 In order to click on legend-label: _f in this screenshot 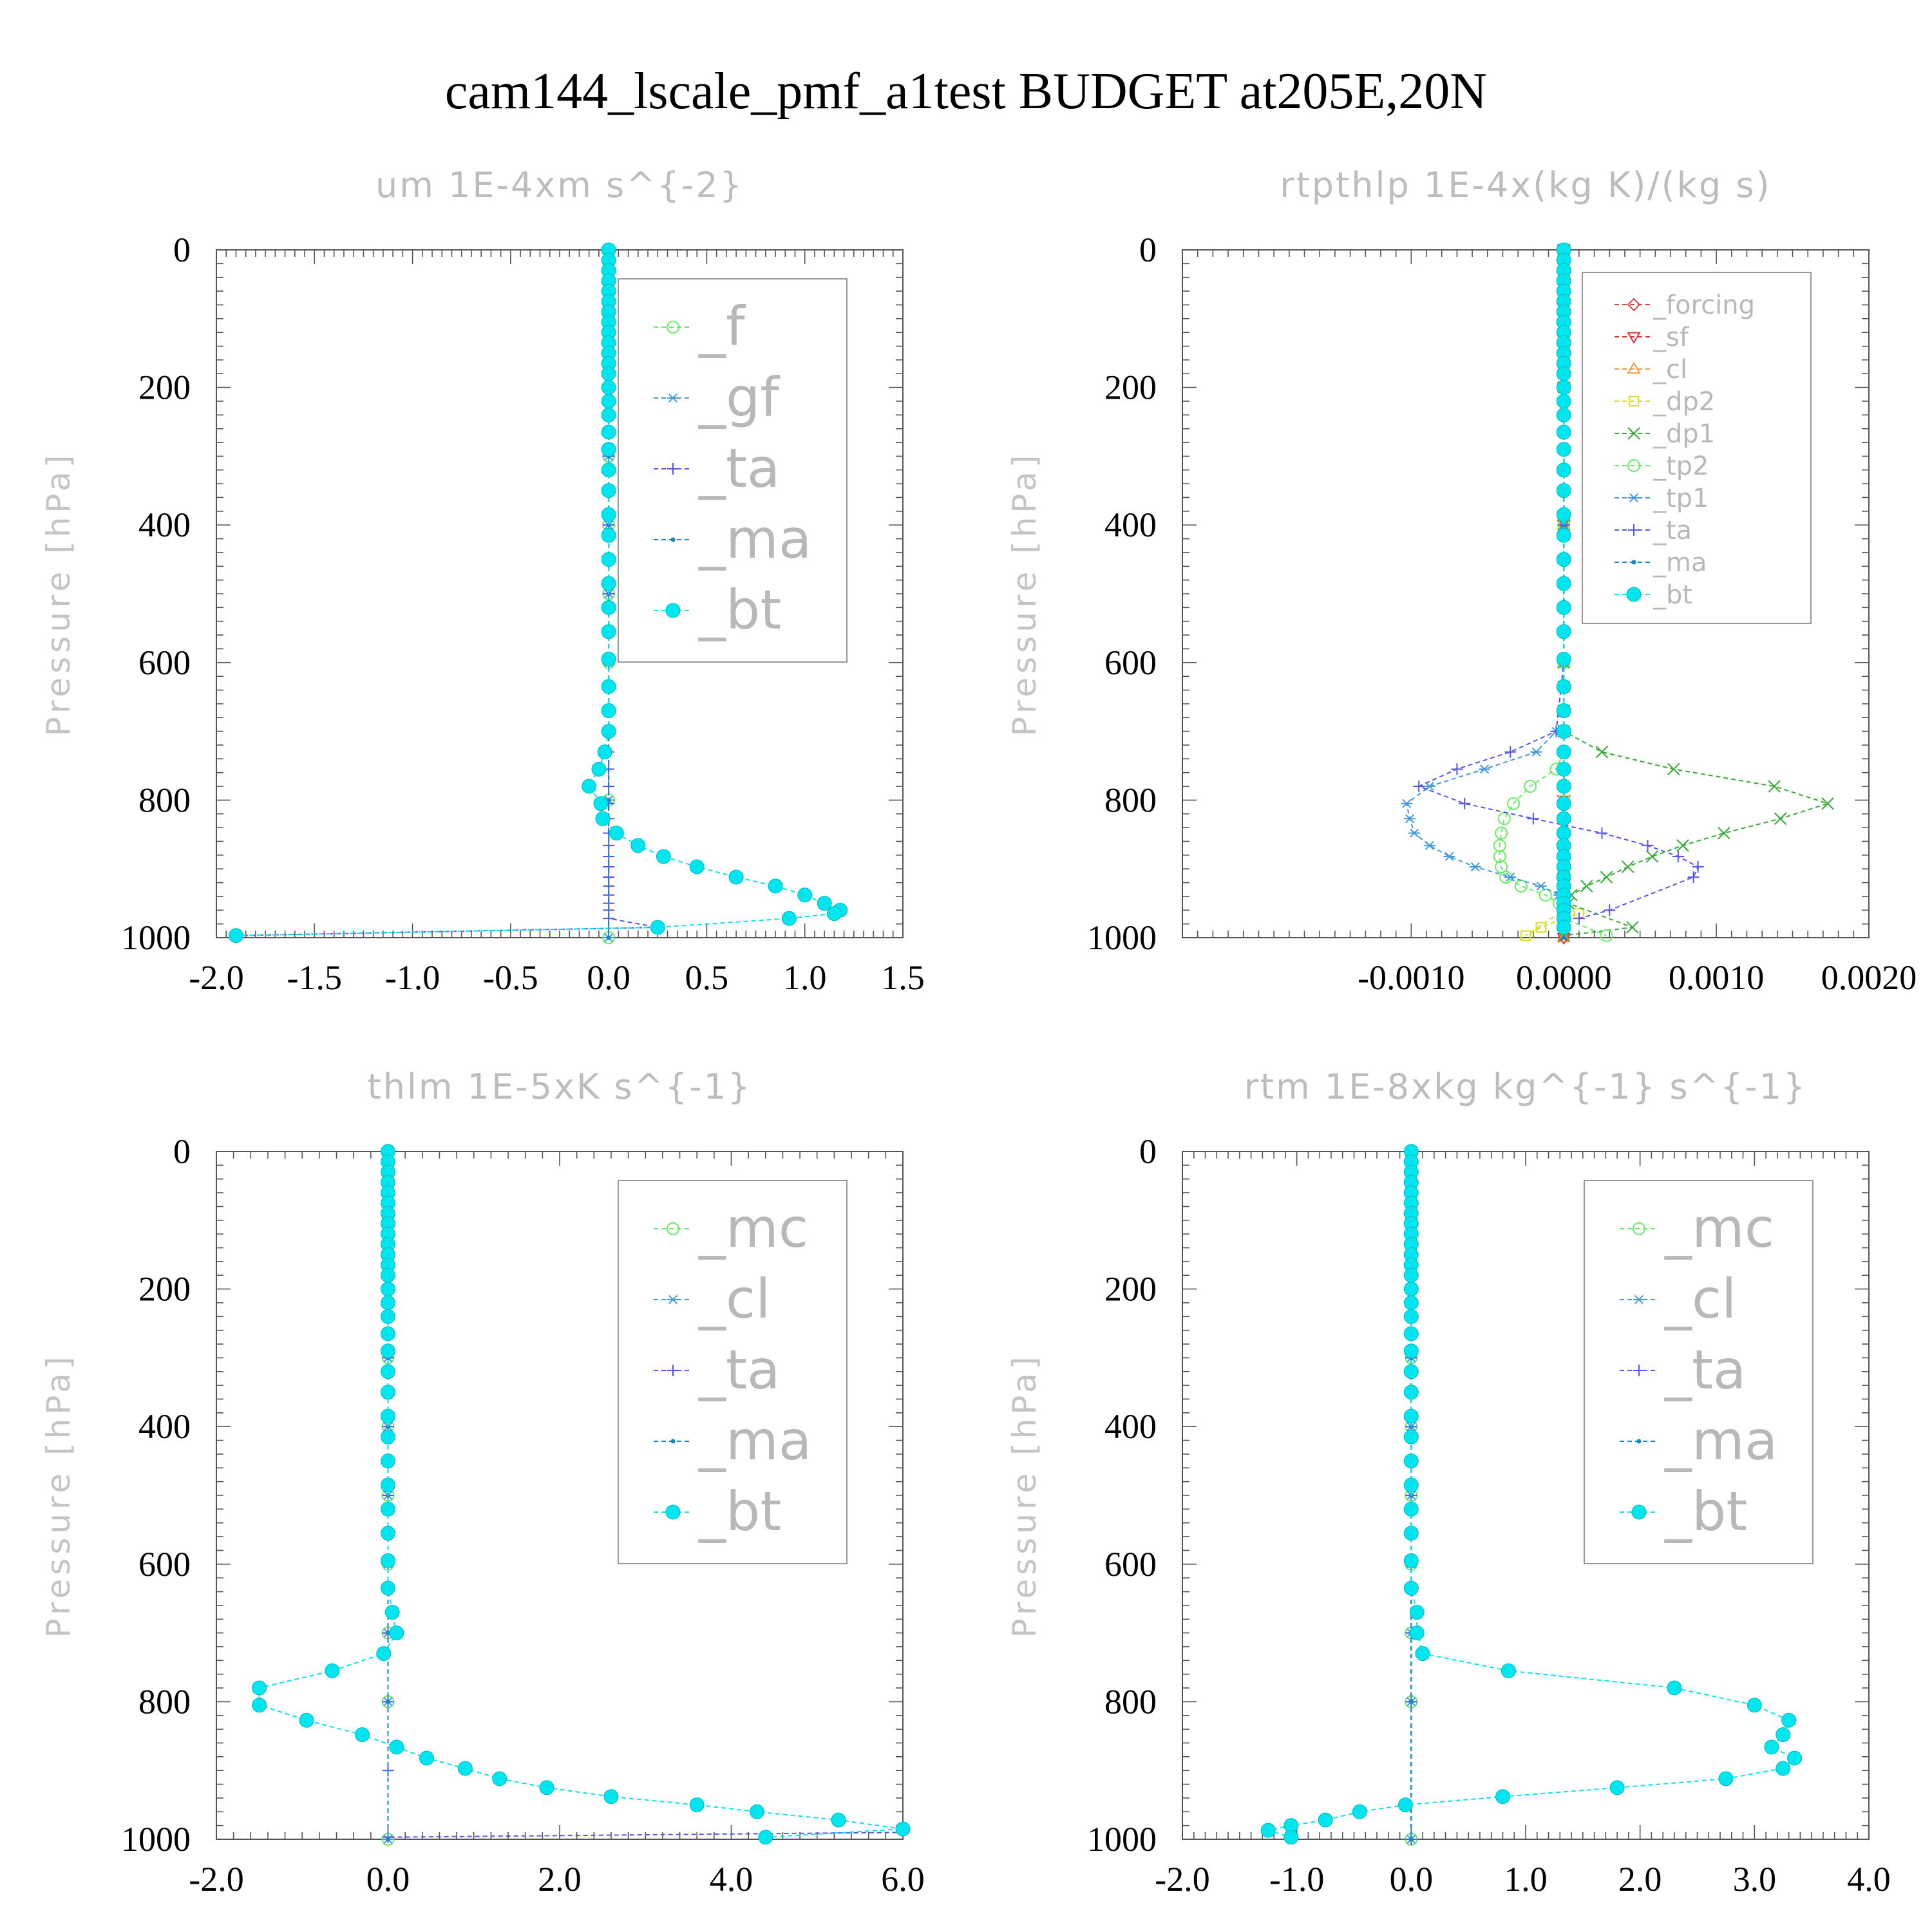, I will do `click(722, 326)`.